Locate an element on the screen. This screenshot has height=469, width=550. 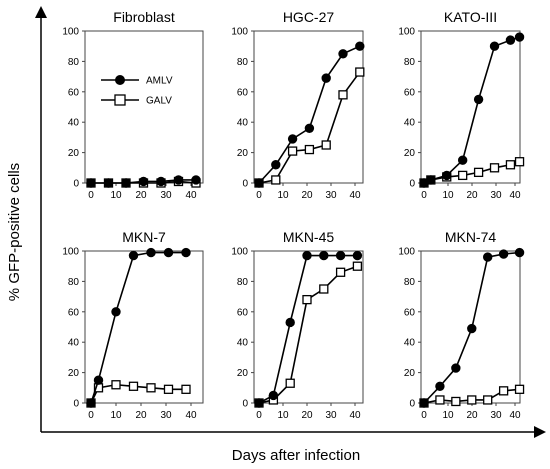
legend-marker-circle is located at coordinates (120, 80).